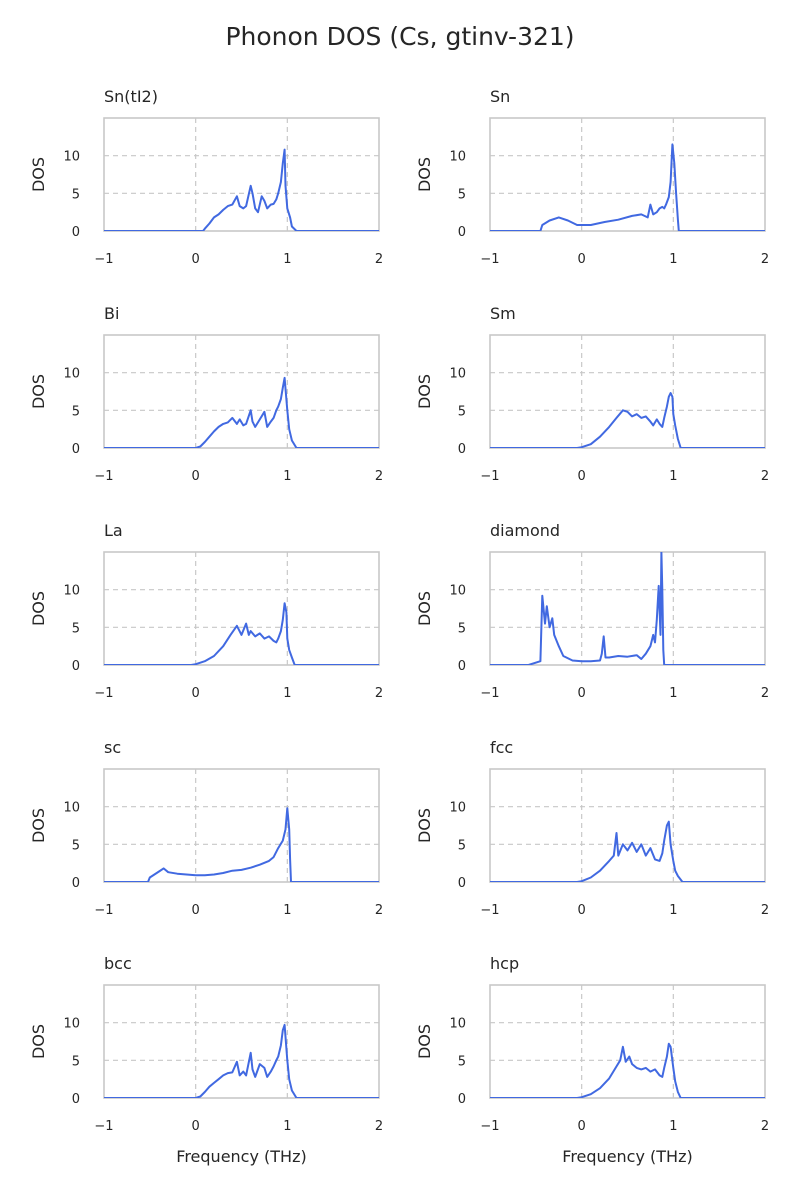  I want to click on dos-panel: sc 0 5 10 −1 0 1 2 DOS, so click(206, 828).